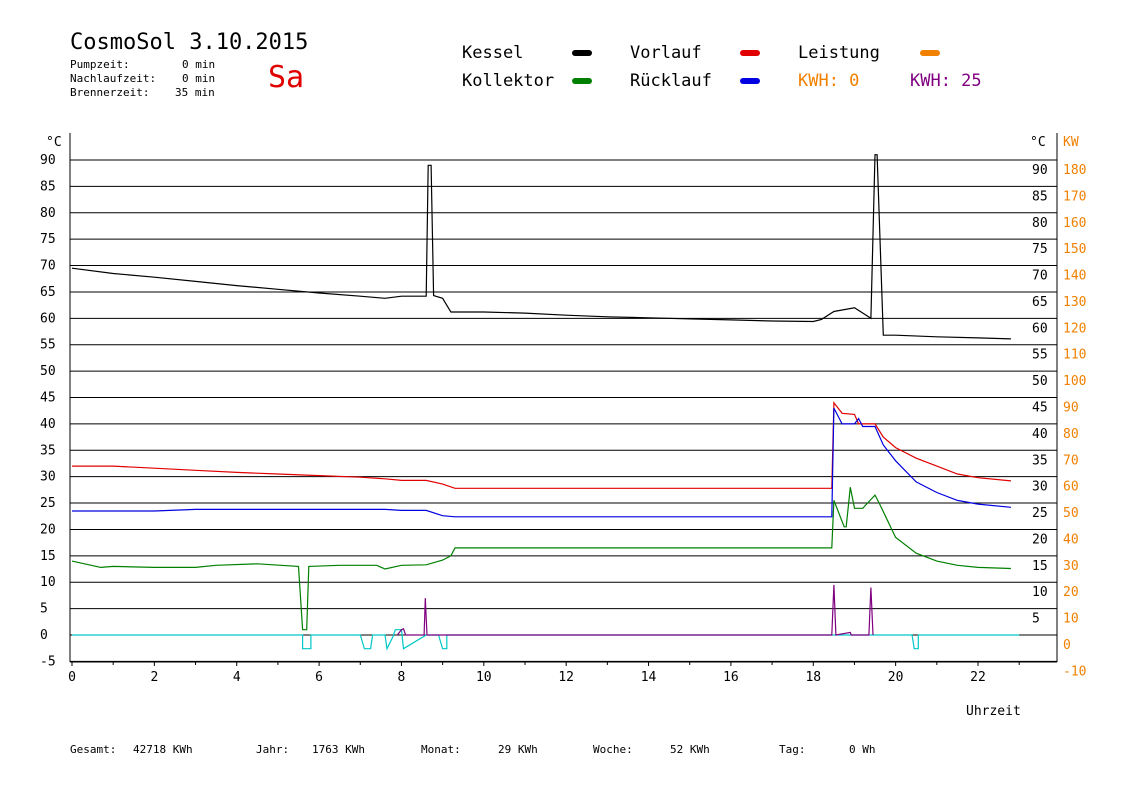 This screenshot has width=1148, height=812. I want to click on y-tick-left: 85, so click(48, 186).